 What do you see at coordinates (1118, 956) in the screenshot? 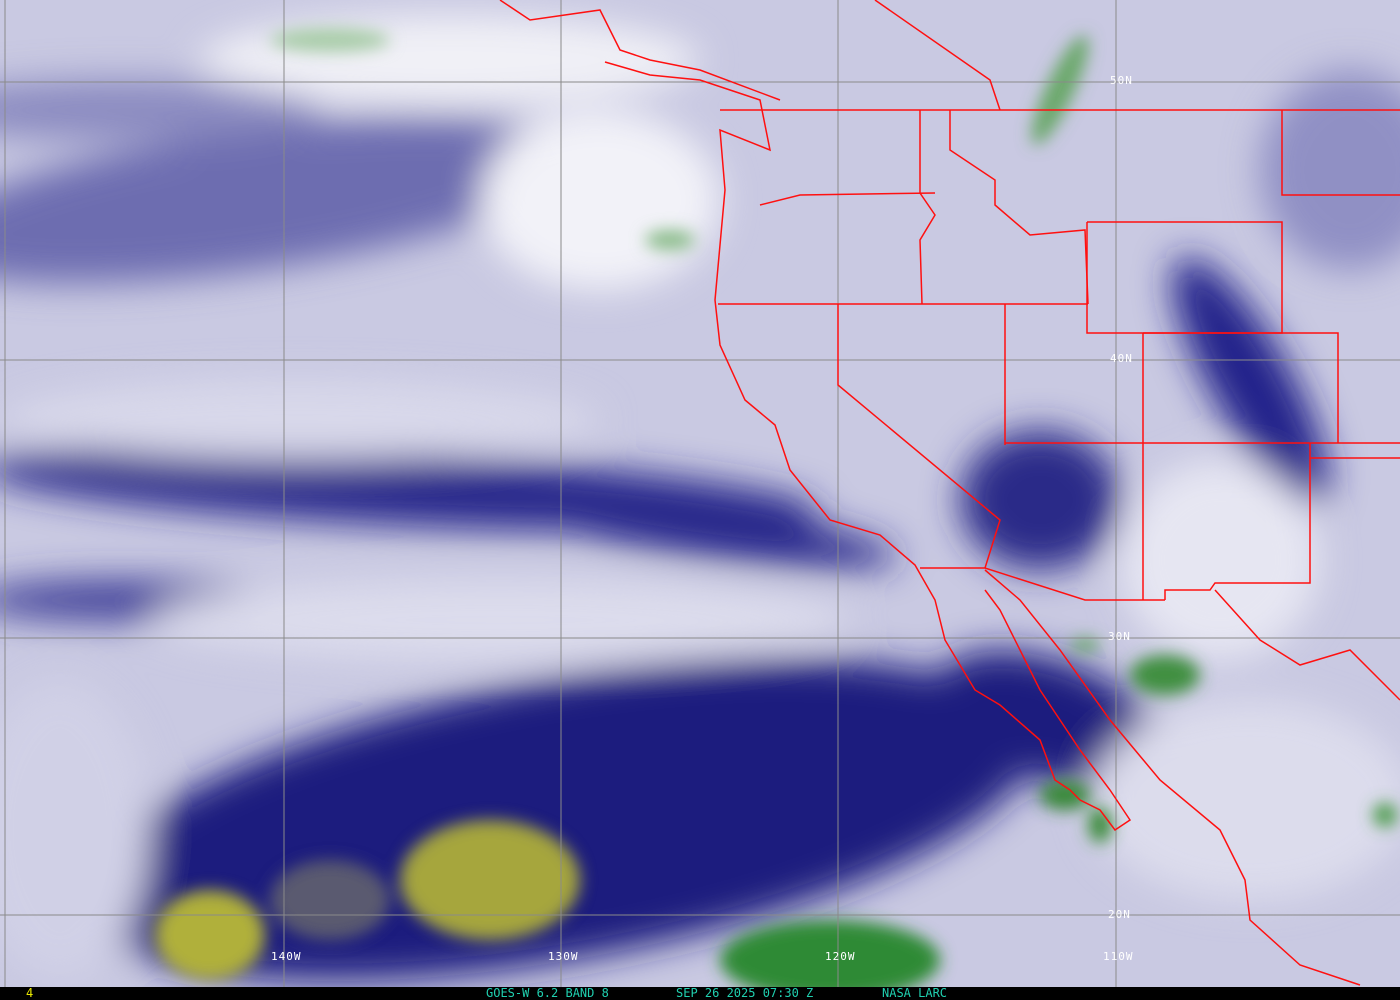
I see `lon-label-110w: 110W` at bounding box center [1118, 956].